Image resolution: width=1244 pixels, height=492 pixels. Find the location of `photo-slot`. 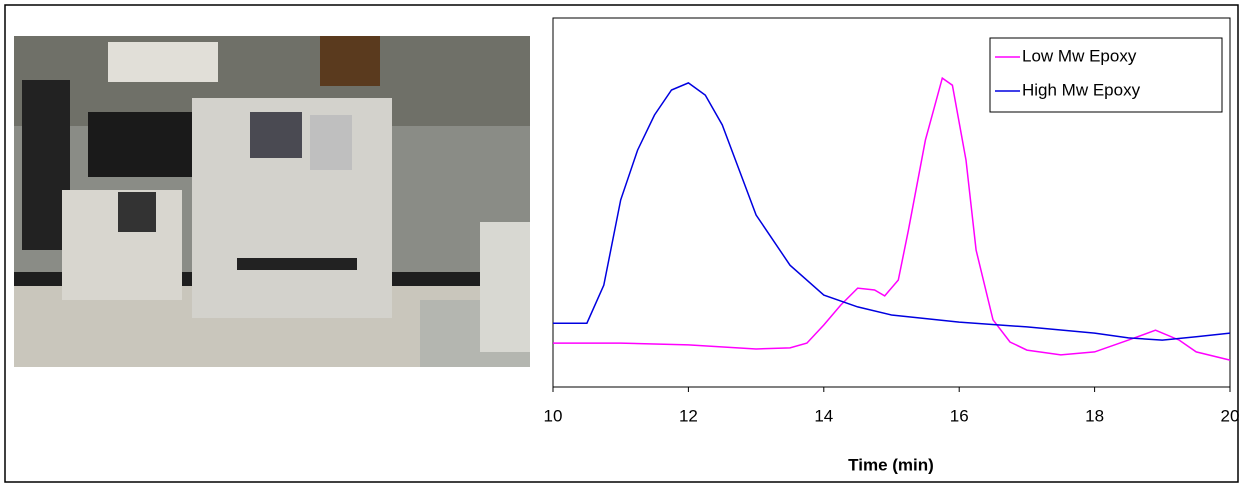

photo-slot is located at coordinates (297, 264).